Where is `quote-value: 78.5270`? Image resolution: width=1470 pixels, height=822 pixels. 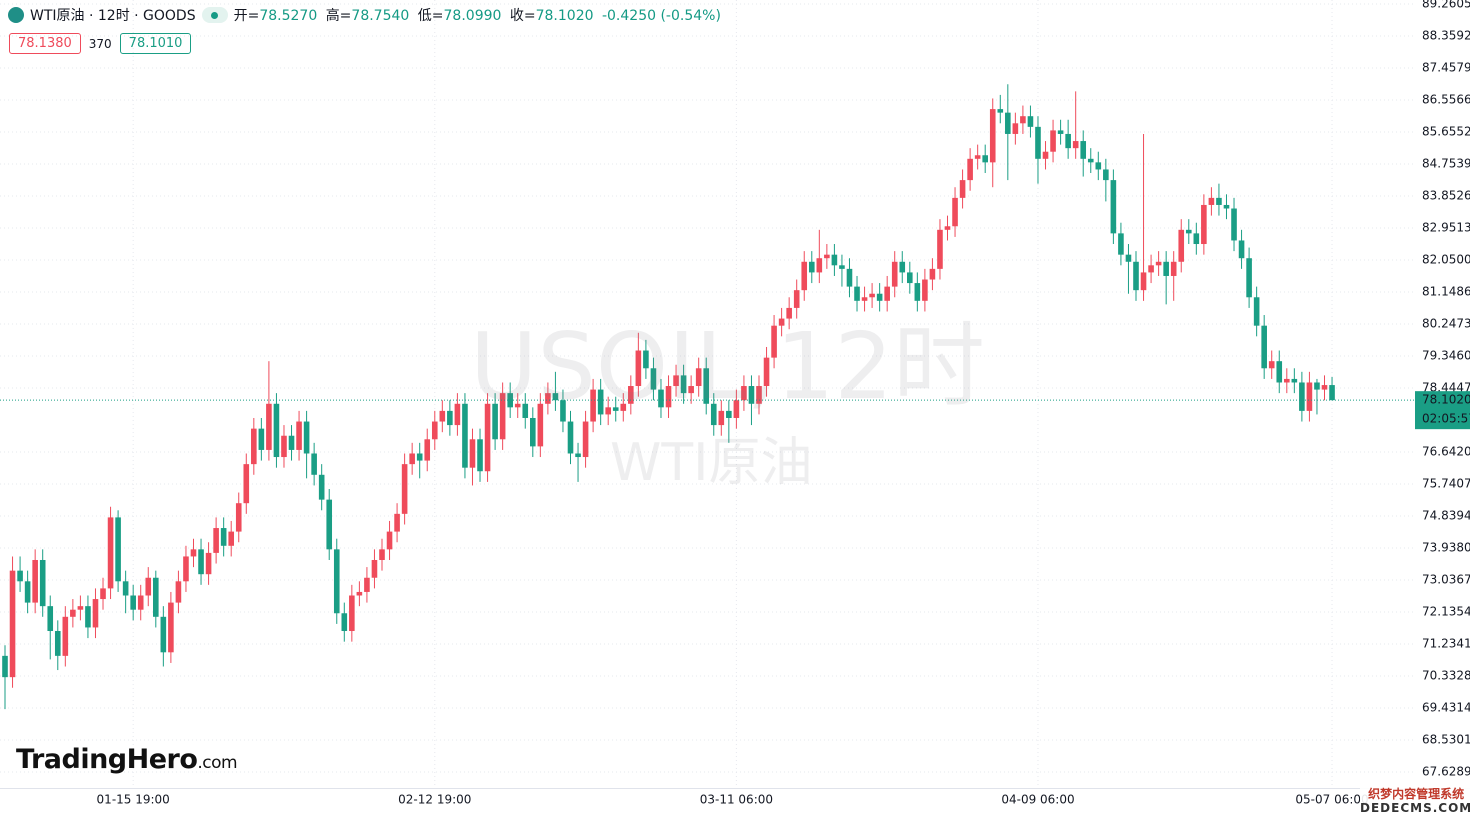
quote-value: 78.5270 is located at coordinates (288, 16).